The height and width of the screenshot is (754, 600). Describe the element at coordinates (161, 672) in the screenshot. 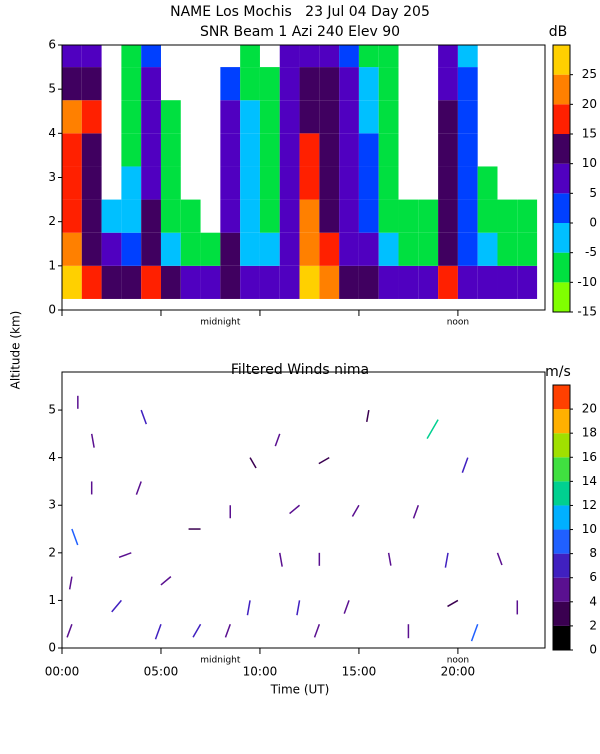

I see `x-tick-label: 05:00` at that location.